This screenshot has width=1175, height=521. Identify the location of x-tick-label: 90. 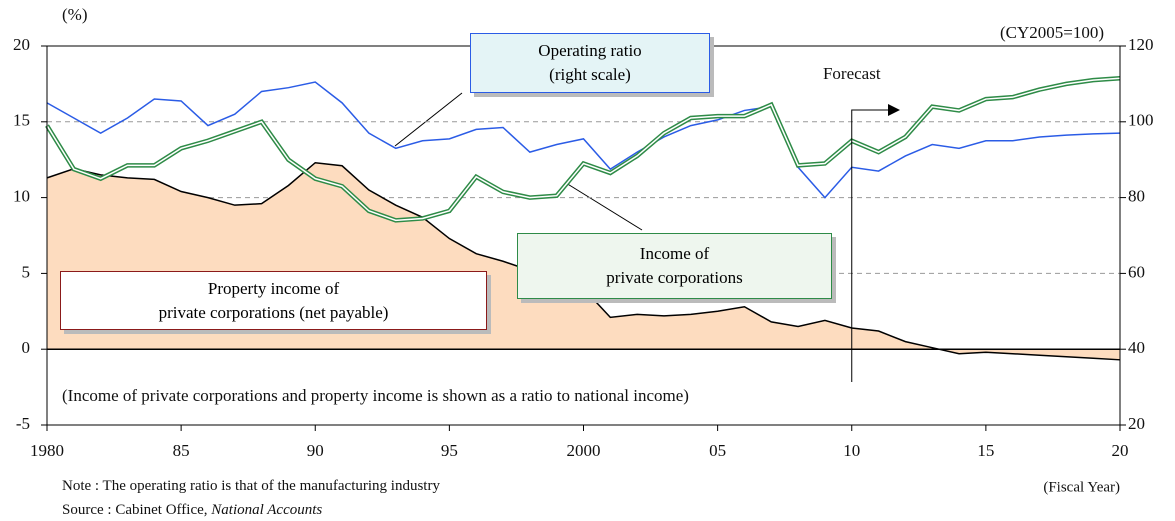
(315, 450).